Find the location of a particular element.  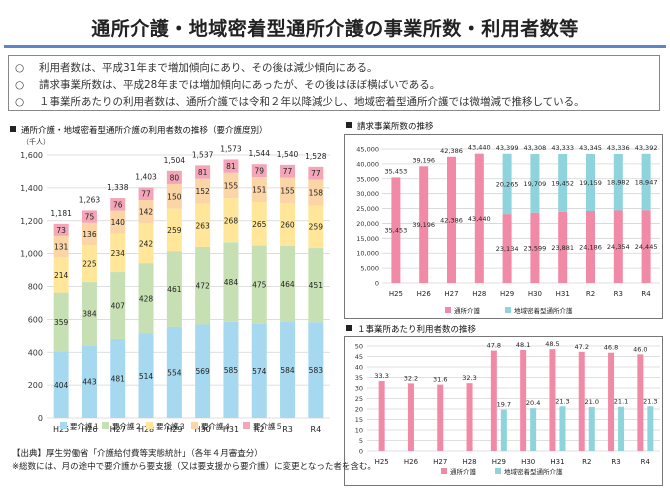

data-label: 481 is located at coordinates (118, 378).